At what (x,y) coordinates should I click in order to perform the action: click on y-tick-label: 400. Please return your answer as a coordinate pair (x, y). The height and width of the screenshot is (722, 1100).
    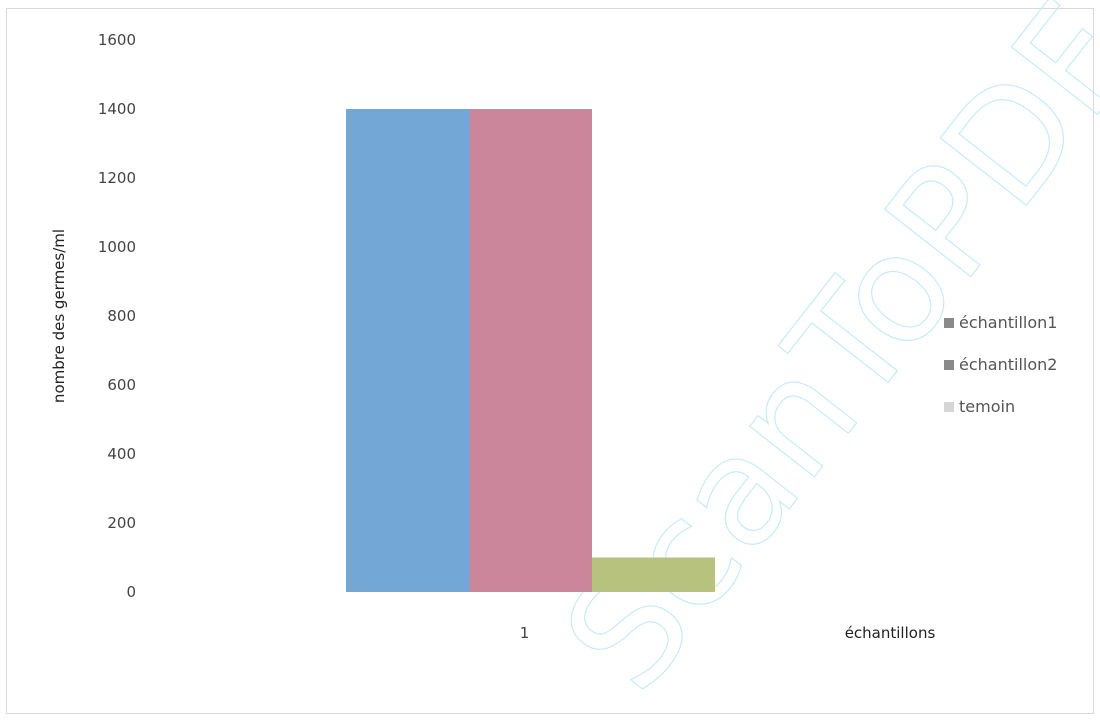
    Looking at the image, I should click on (121, 454).